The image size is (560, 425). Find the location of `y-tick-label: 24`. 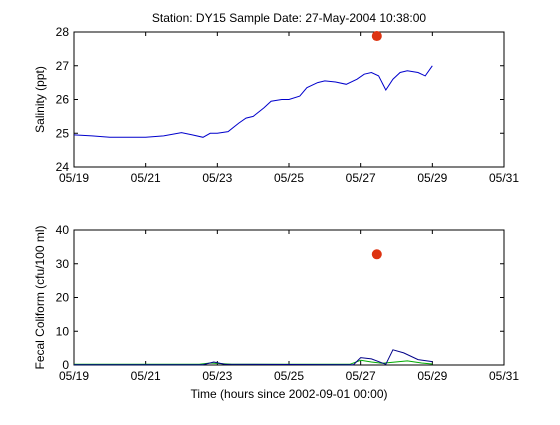

y-tick-label: 24 is located at coordinates (63, 167).